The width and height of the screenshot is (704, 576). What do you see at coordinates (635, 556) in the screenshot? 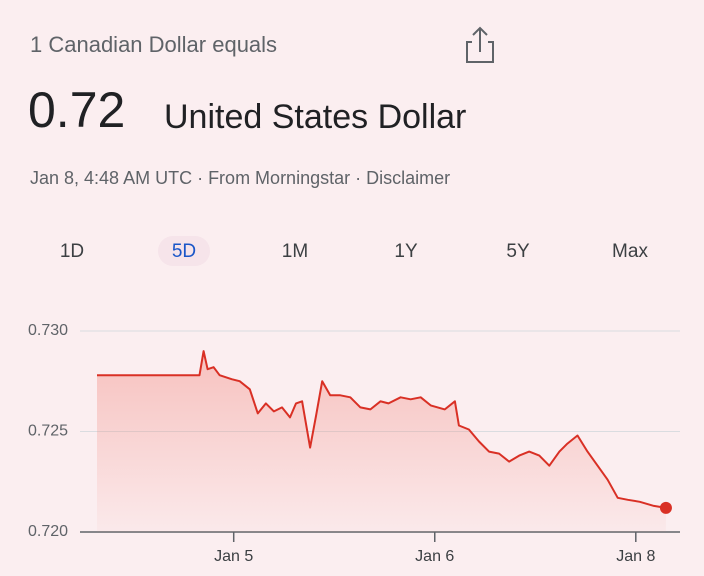
I see `x-tick-label: Jan 8` at bounding box center [635, 556].